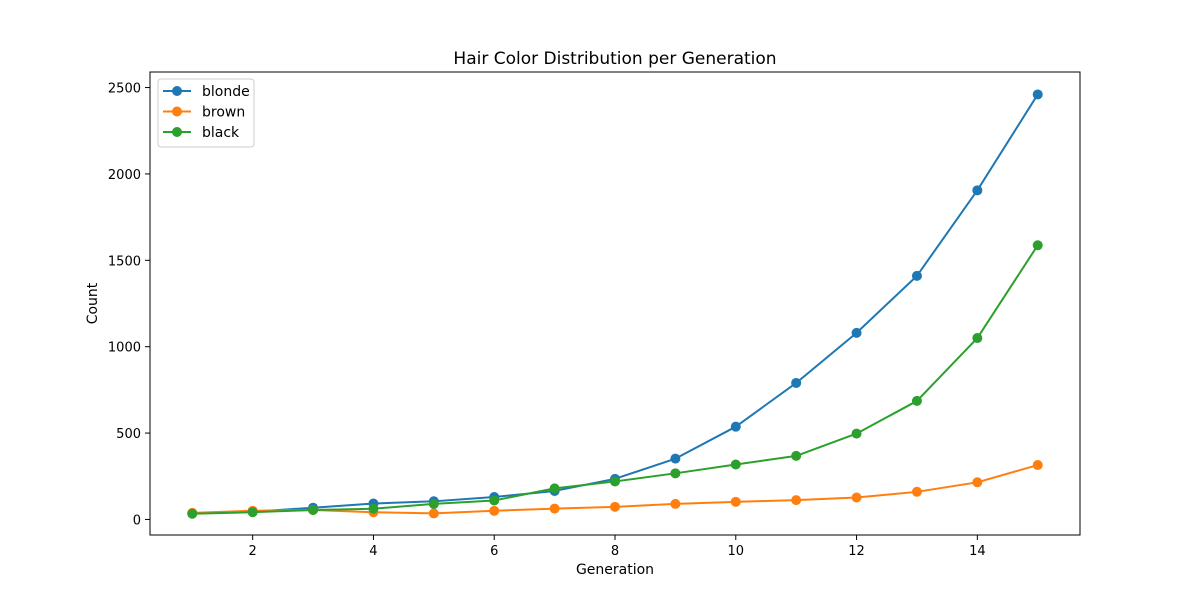 Image resolution: width=1200 pixels, height=600 pixels. Describe the element at coordinates (124, 89) in the screenshot. I see `y-tick-label: 2500` at that location.